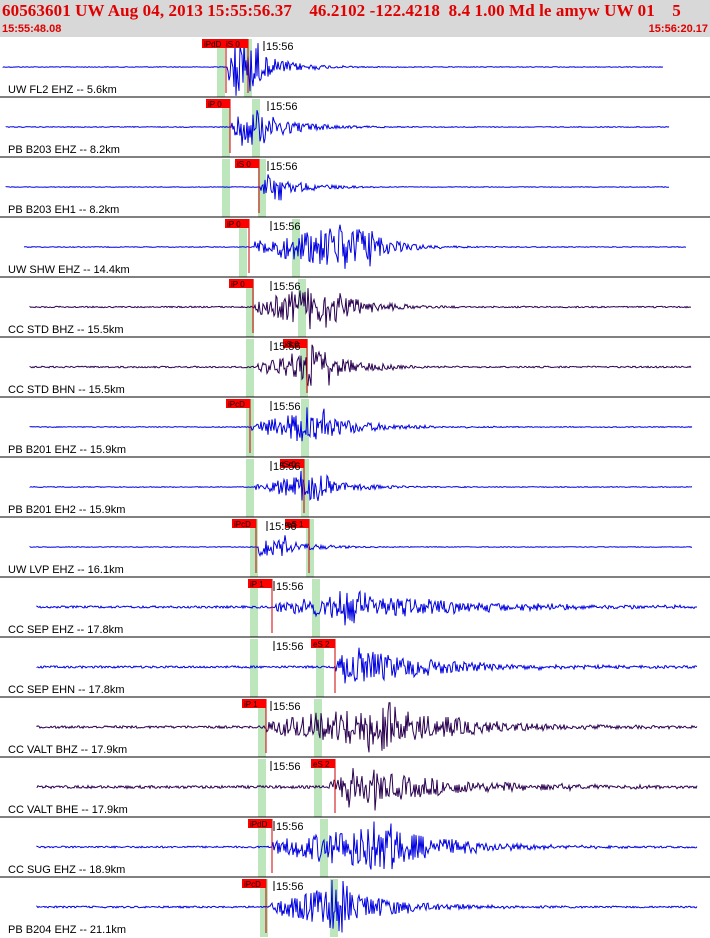  I want to click on station-label: CC VALT BHE -- 17.9km, so click(68, 810).